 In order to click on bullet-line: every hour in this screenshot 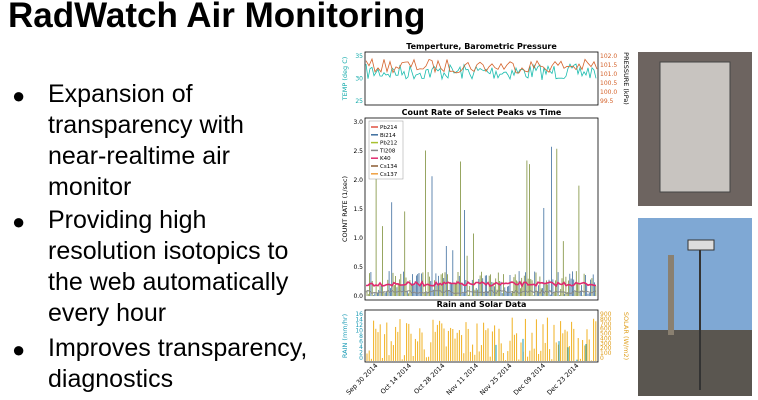, I will do `click(107, 313)`.